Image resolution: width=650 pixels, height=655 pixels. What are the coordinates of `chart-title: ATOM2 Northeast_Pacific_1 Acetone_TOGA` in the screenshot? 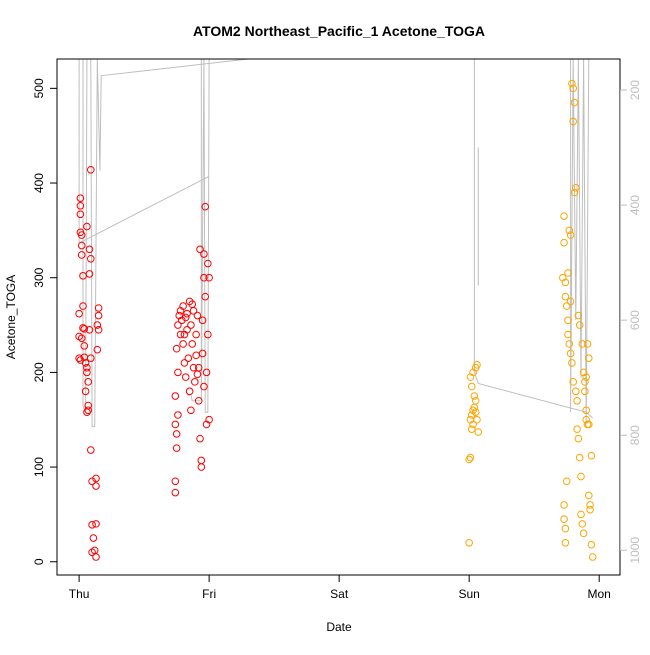 It's located at (339, 31).